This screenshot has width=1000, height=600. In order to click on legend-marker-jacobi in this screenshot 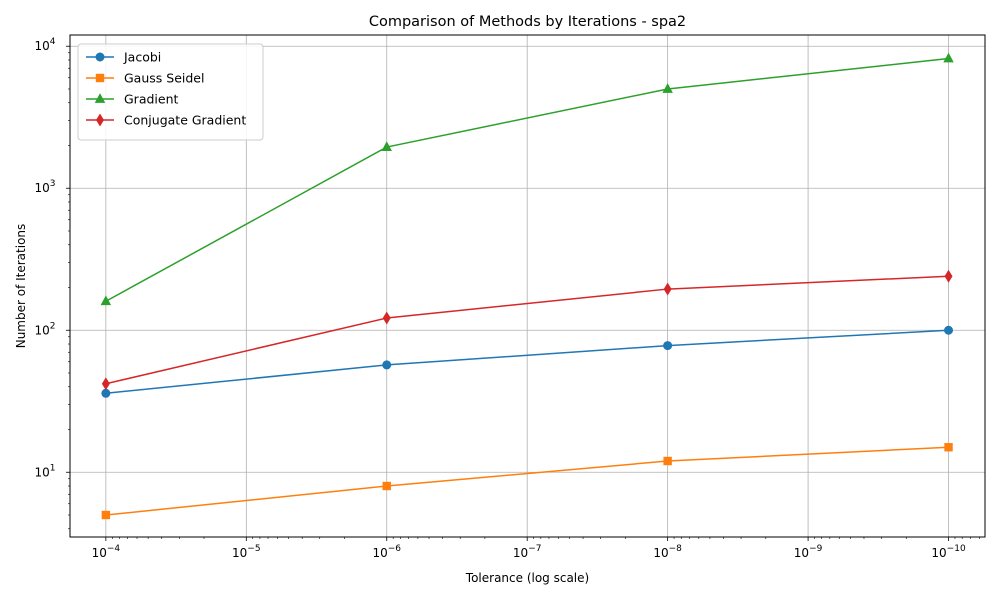, I will do `click(100, 57)`.